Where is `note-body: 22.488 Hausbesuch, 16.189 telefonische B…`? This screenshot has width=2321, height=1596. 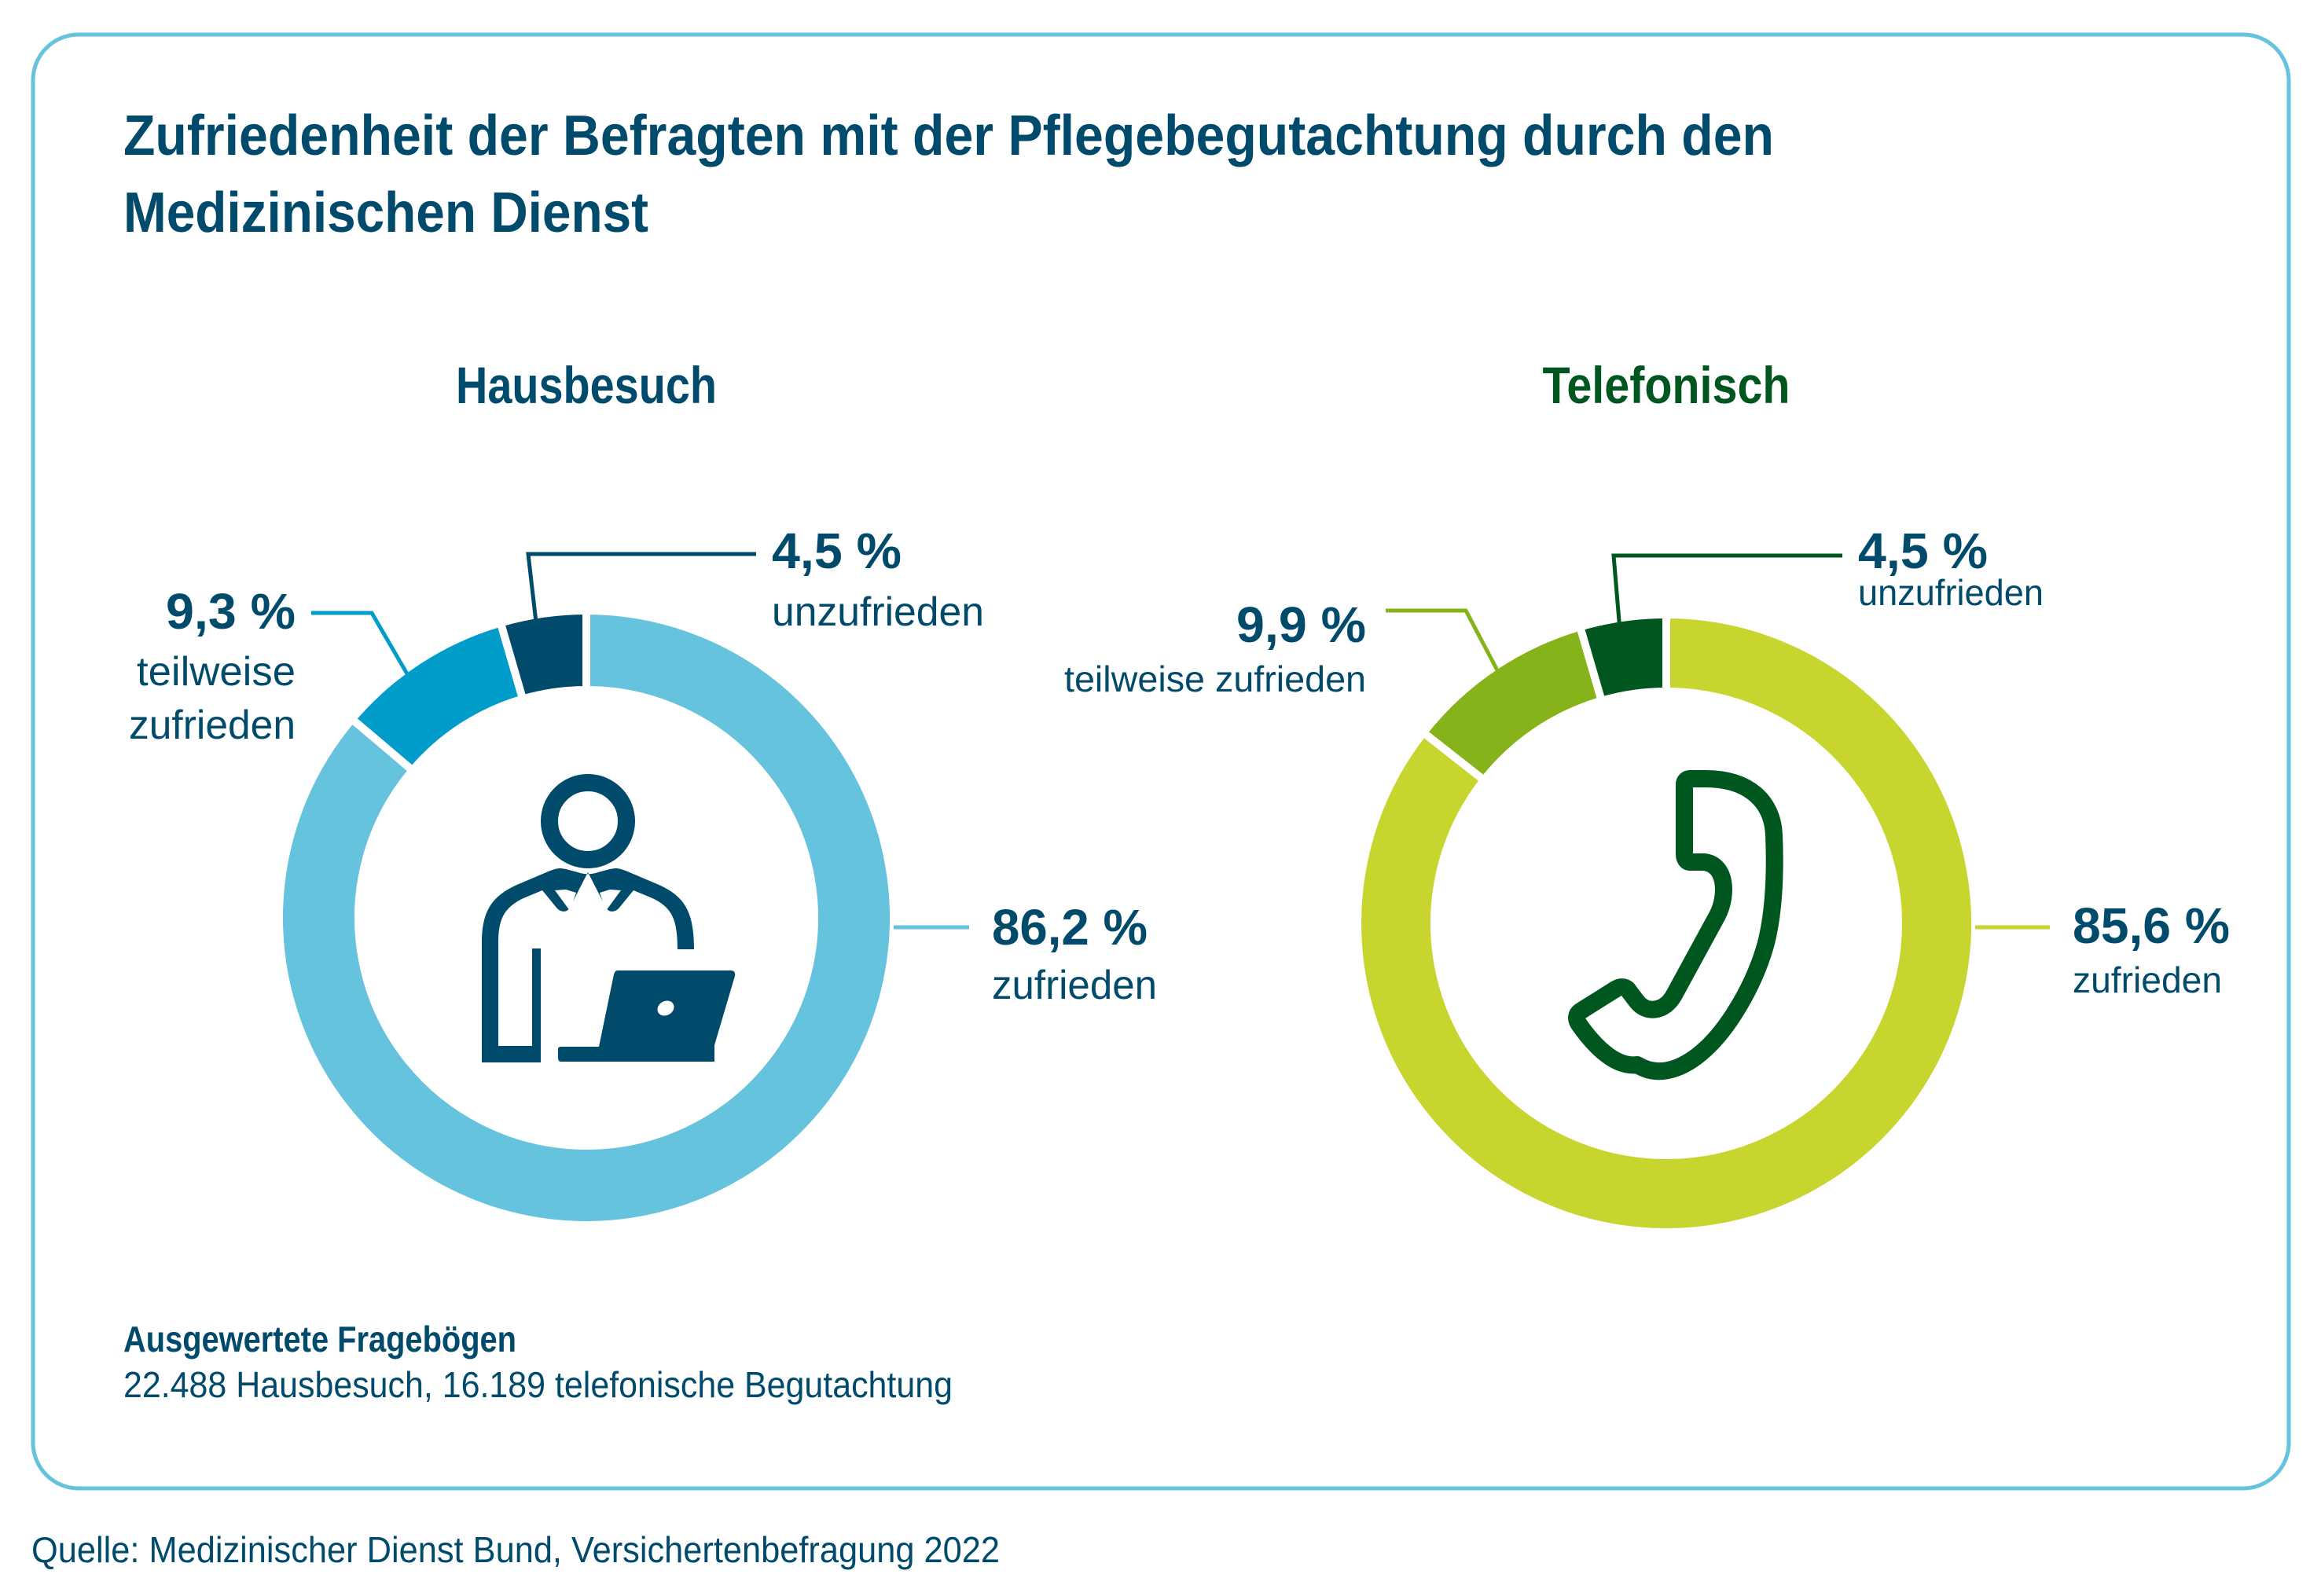 note-body: 22.488 Hausbesuch, 16.189 telefonische B… is located at coordinates (538, 1384).